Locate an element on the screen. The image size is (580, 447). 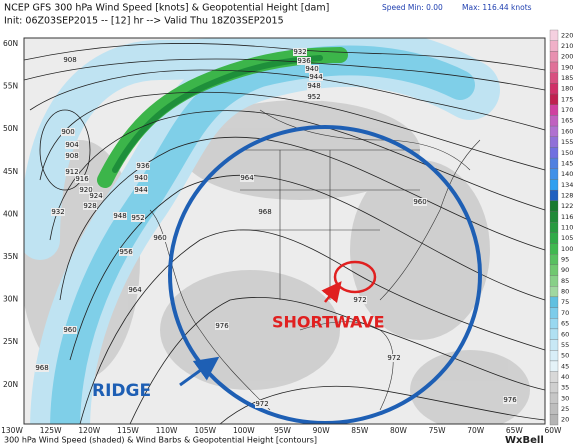
contour-label: 928 is located at coordinates (89, 206).